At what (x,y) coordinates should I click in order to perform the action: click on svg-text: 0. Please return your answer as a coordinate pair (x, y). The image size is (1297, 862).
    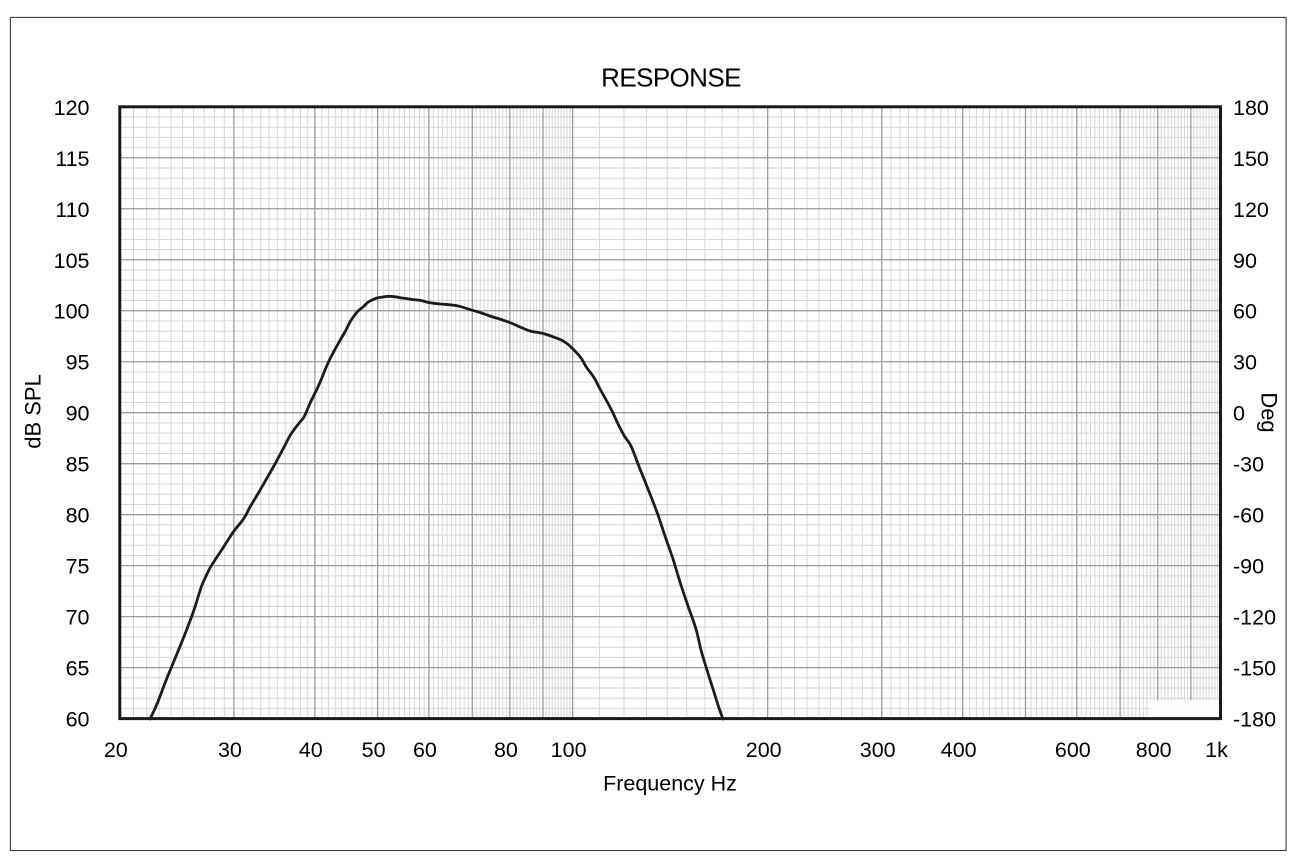
    Looking at the image, I should click on (1239, 414).